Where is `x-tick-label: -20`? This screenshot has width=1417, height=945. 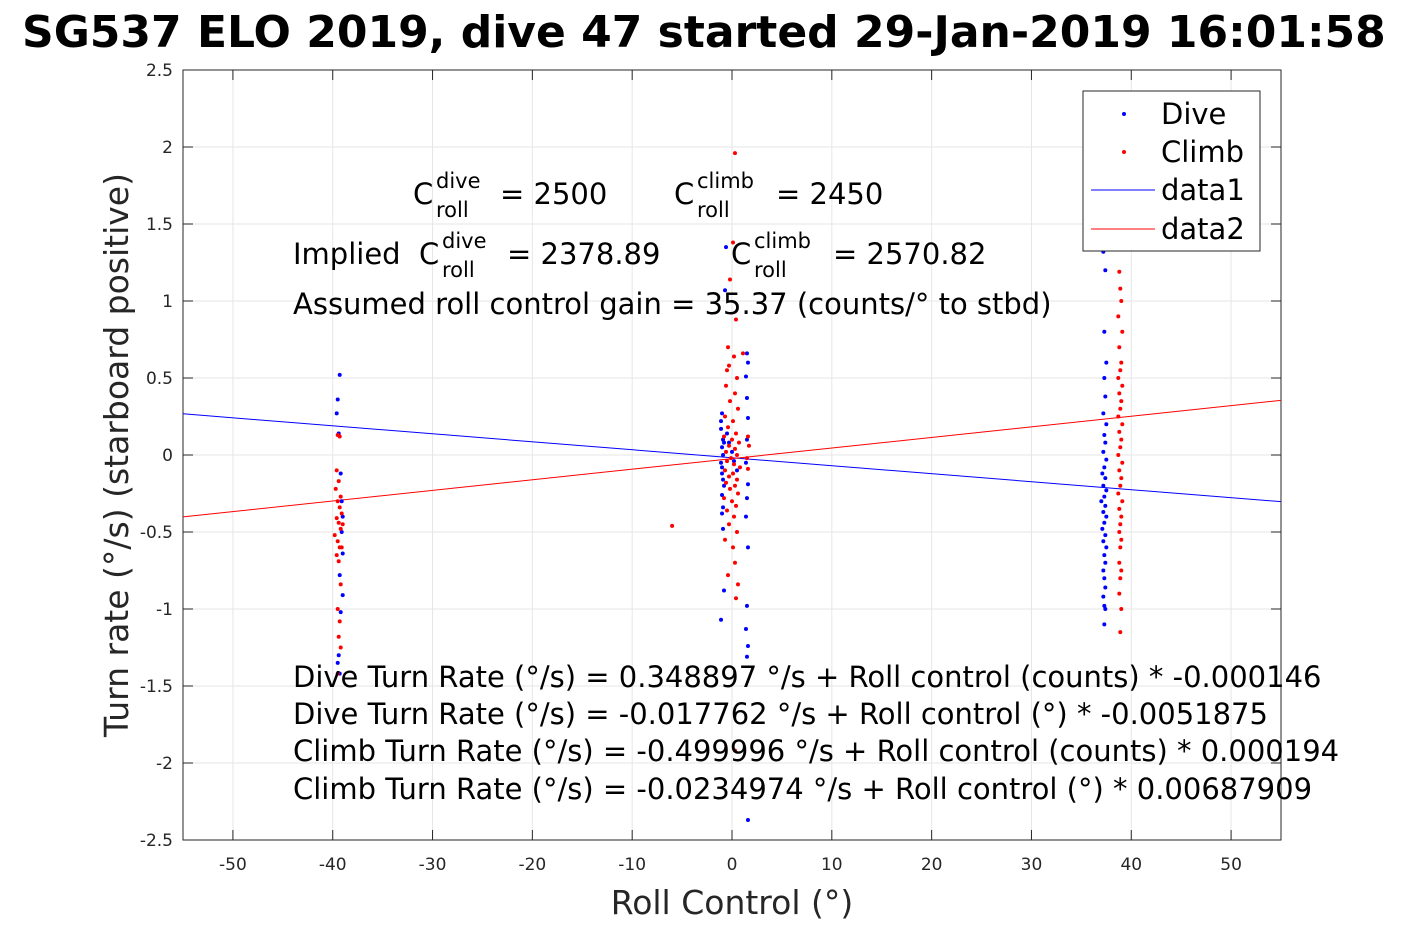
x-tick-label: -20 is located at coordinates (532, 865).